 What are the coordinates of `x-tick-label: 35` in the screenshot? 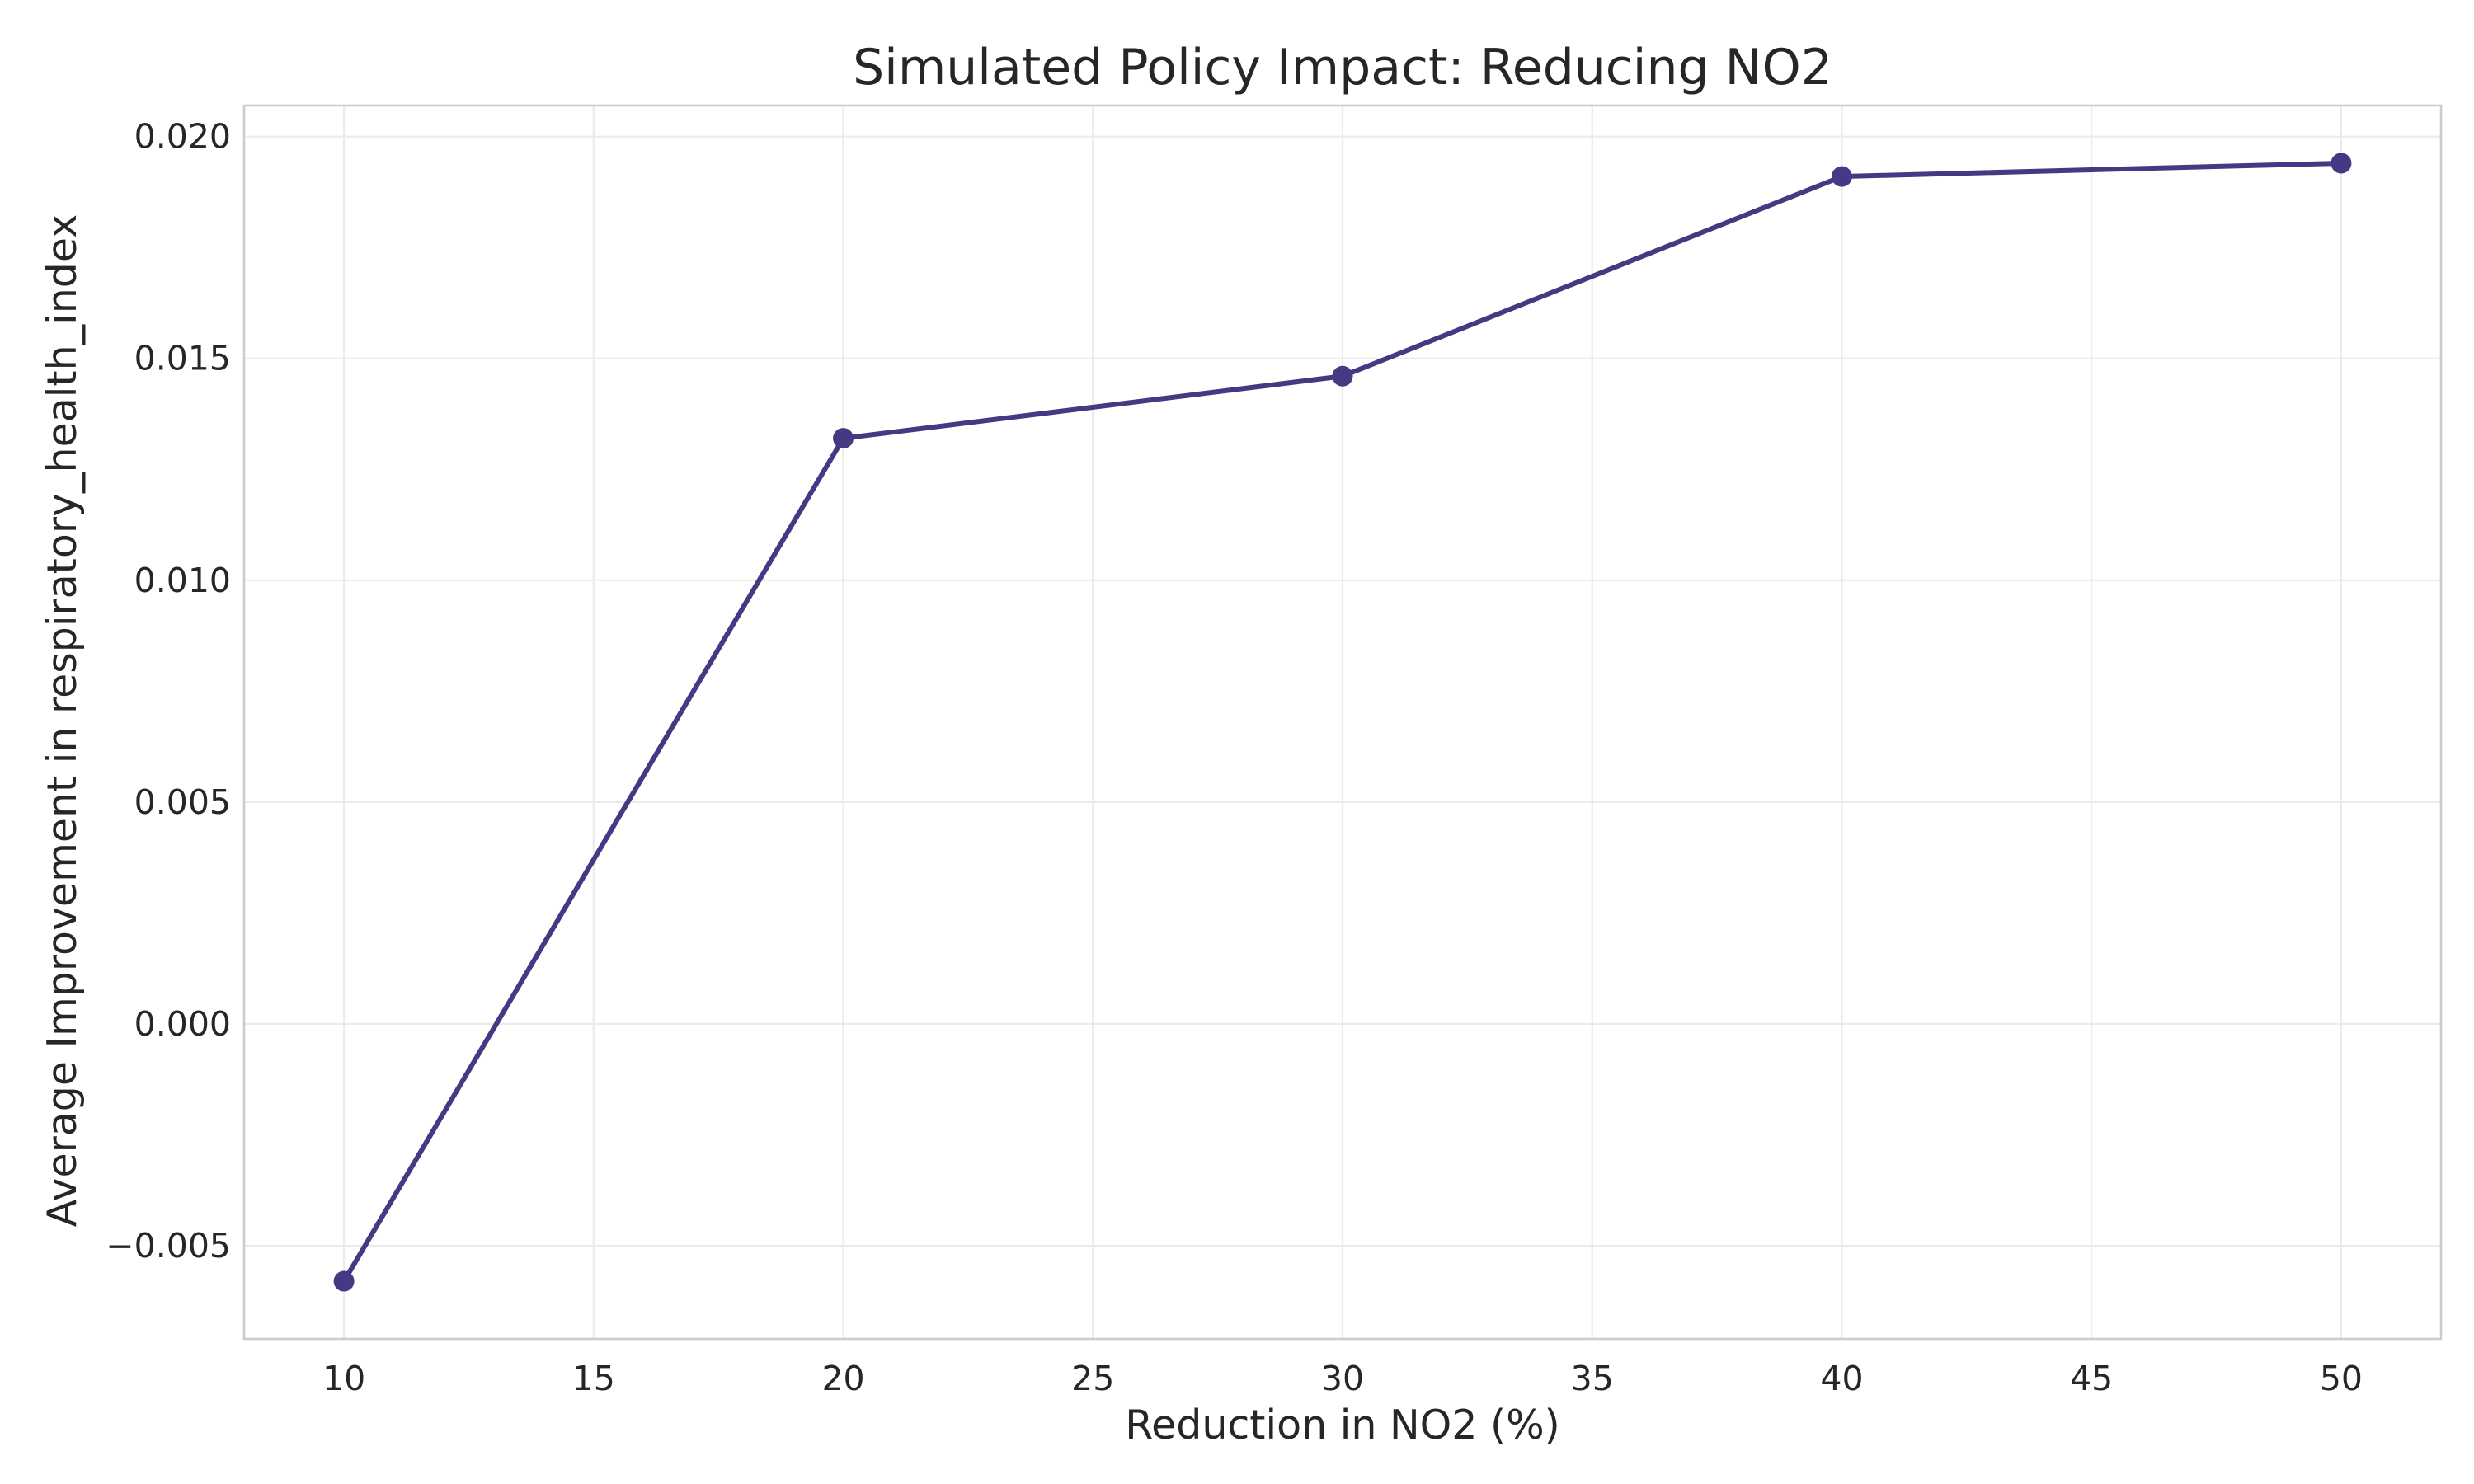 It's located at (1592, 1378).